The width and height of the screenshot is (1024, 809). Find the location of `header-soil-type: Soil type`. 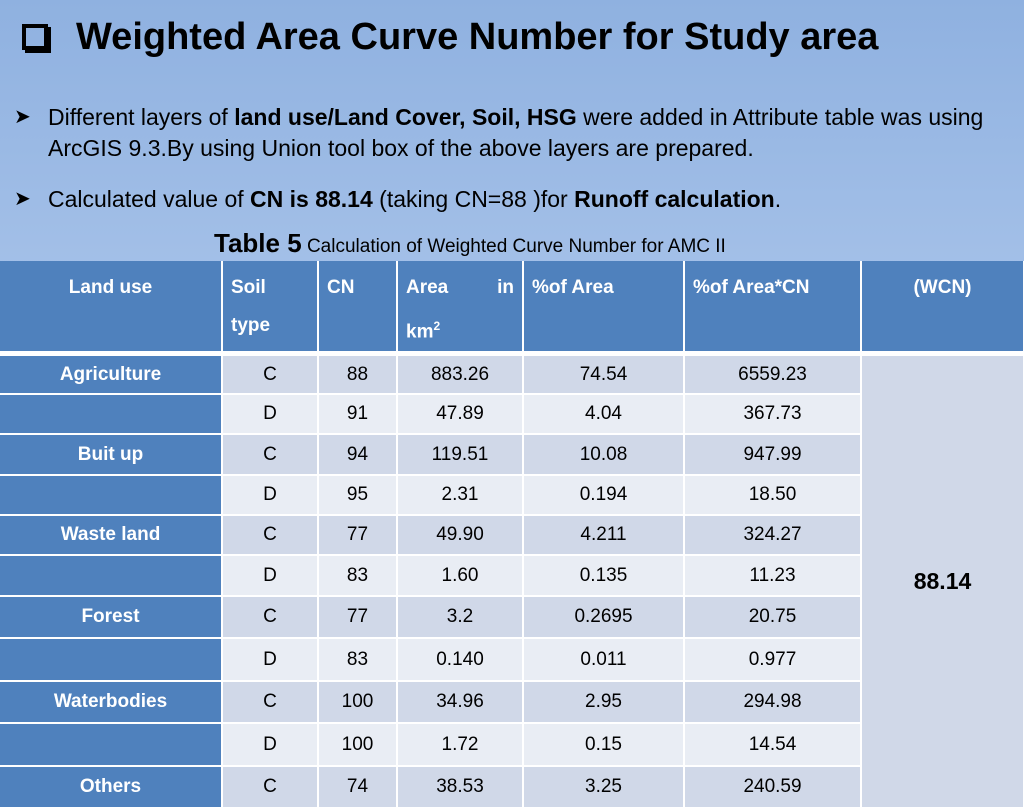

header-soil-type: Soil type is located at coordinates (270, 307).